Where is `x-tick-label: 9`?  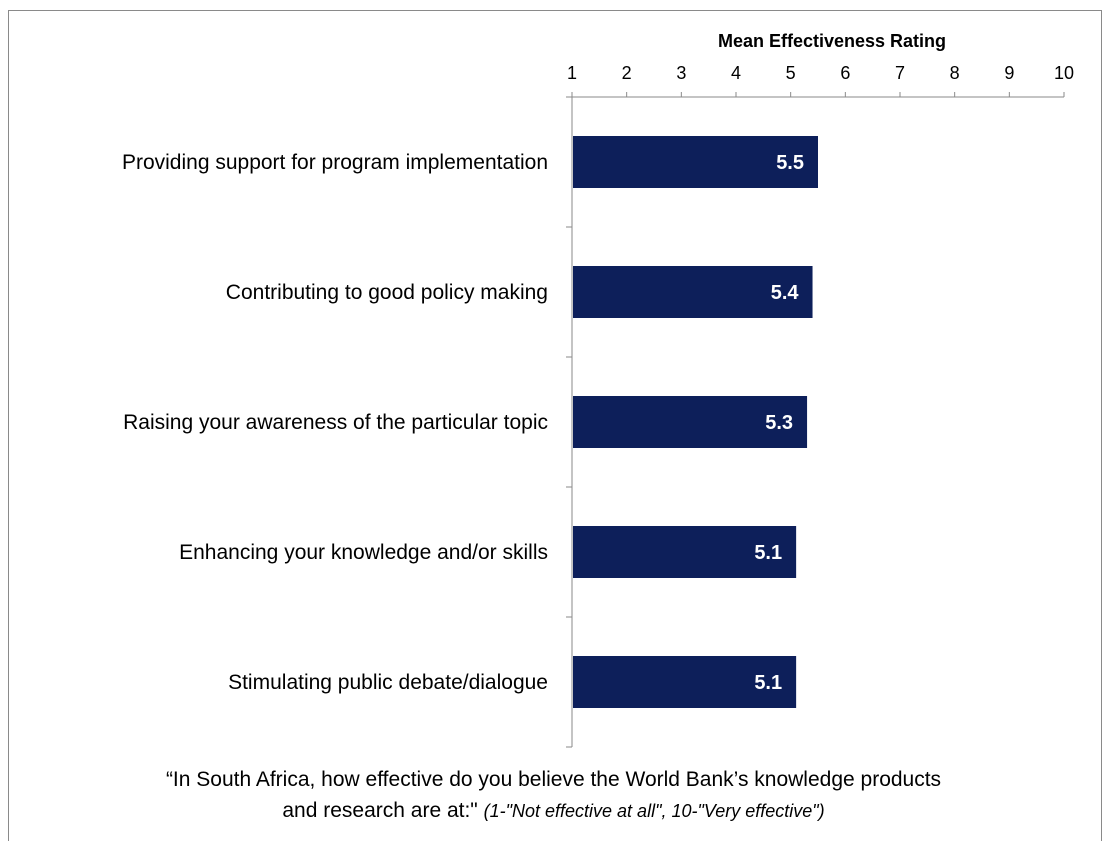
x-tick-label: 9 is located at coordinates (1009, 73).